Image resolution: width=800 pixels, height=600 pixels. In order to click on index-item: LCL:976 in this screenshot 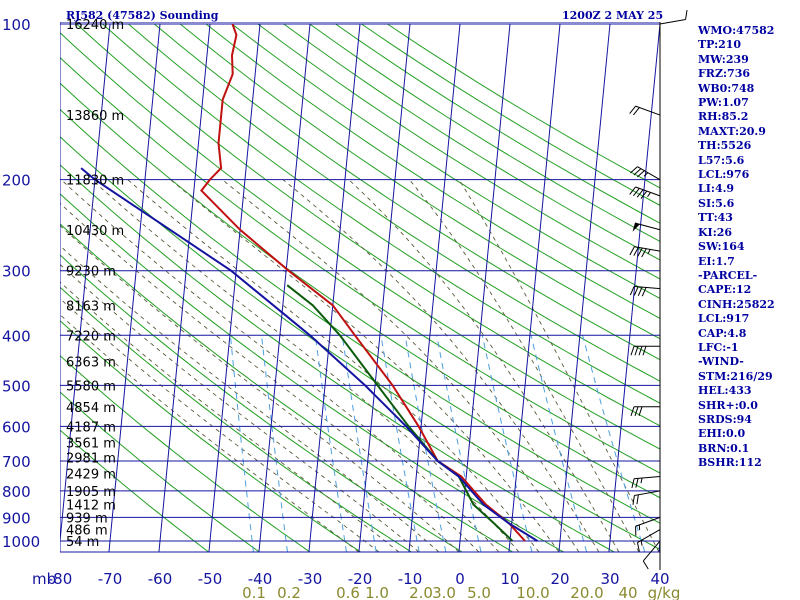, I will do `click(724, 175)`.